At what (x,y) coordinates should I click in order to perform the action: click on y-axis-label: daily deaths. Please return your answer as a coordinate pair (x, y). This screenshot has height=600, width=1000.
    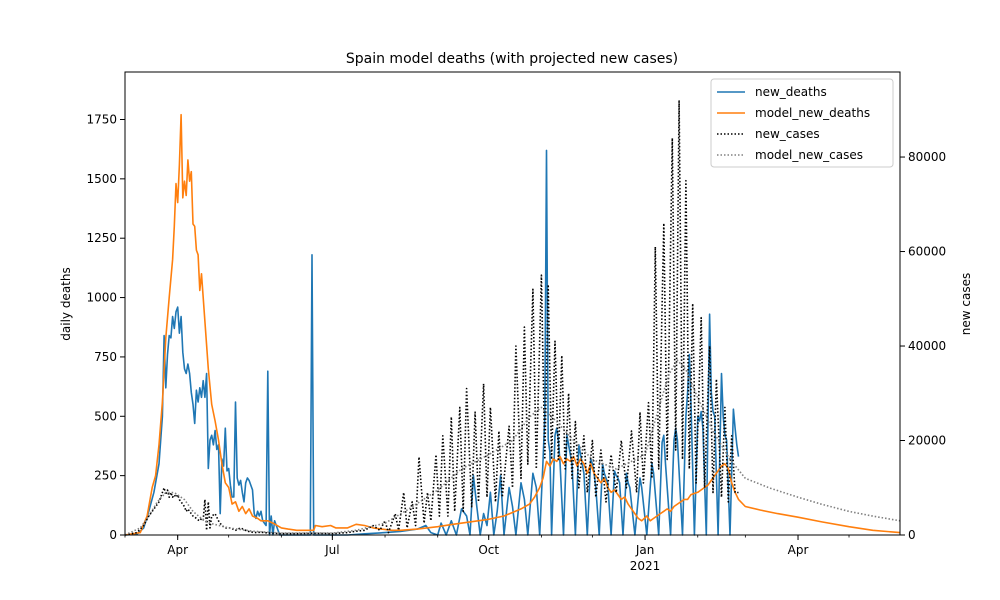
    Looking at the image, I should click on (66, 303).